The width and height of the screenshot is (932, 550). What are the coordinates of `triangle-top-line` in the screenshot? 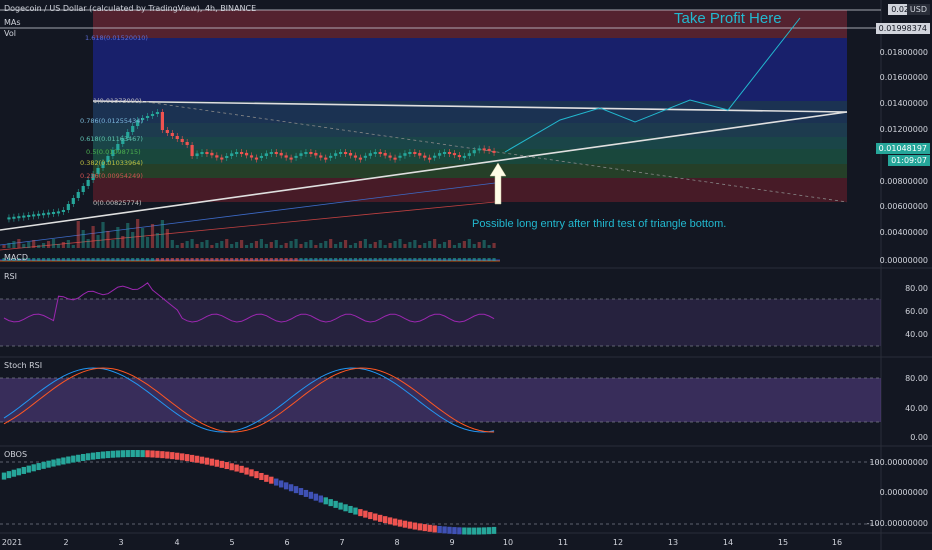 It's located at (470, 106).